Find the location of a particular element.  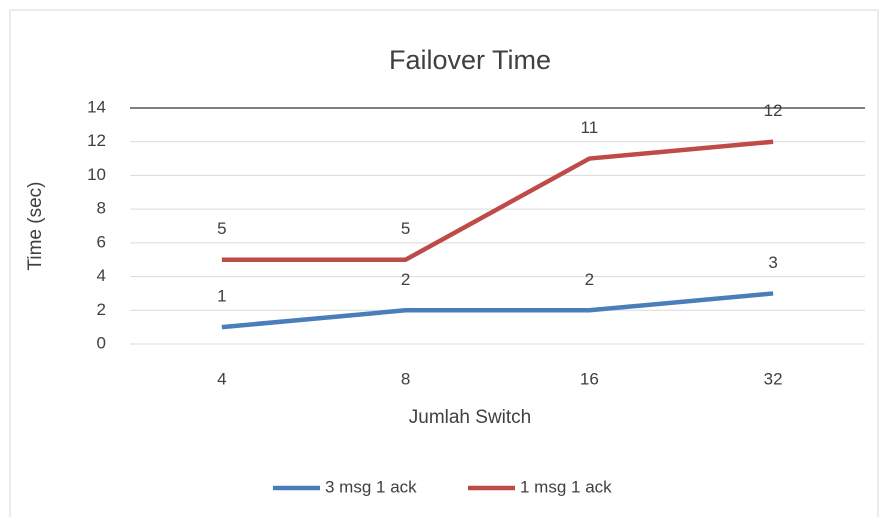

x-tick-label: 16 is located at coordinates (589, 378).